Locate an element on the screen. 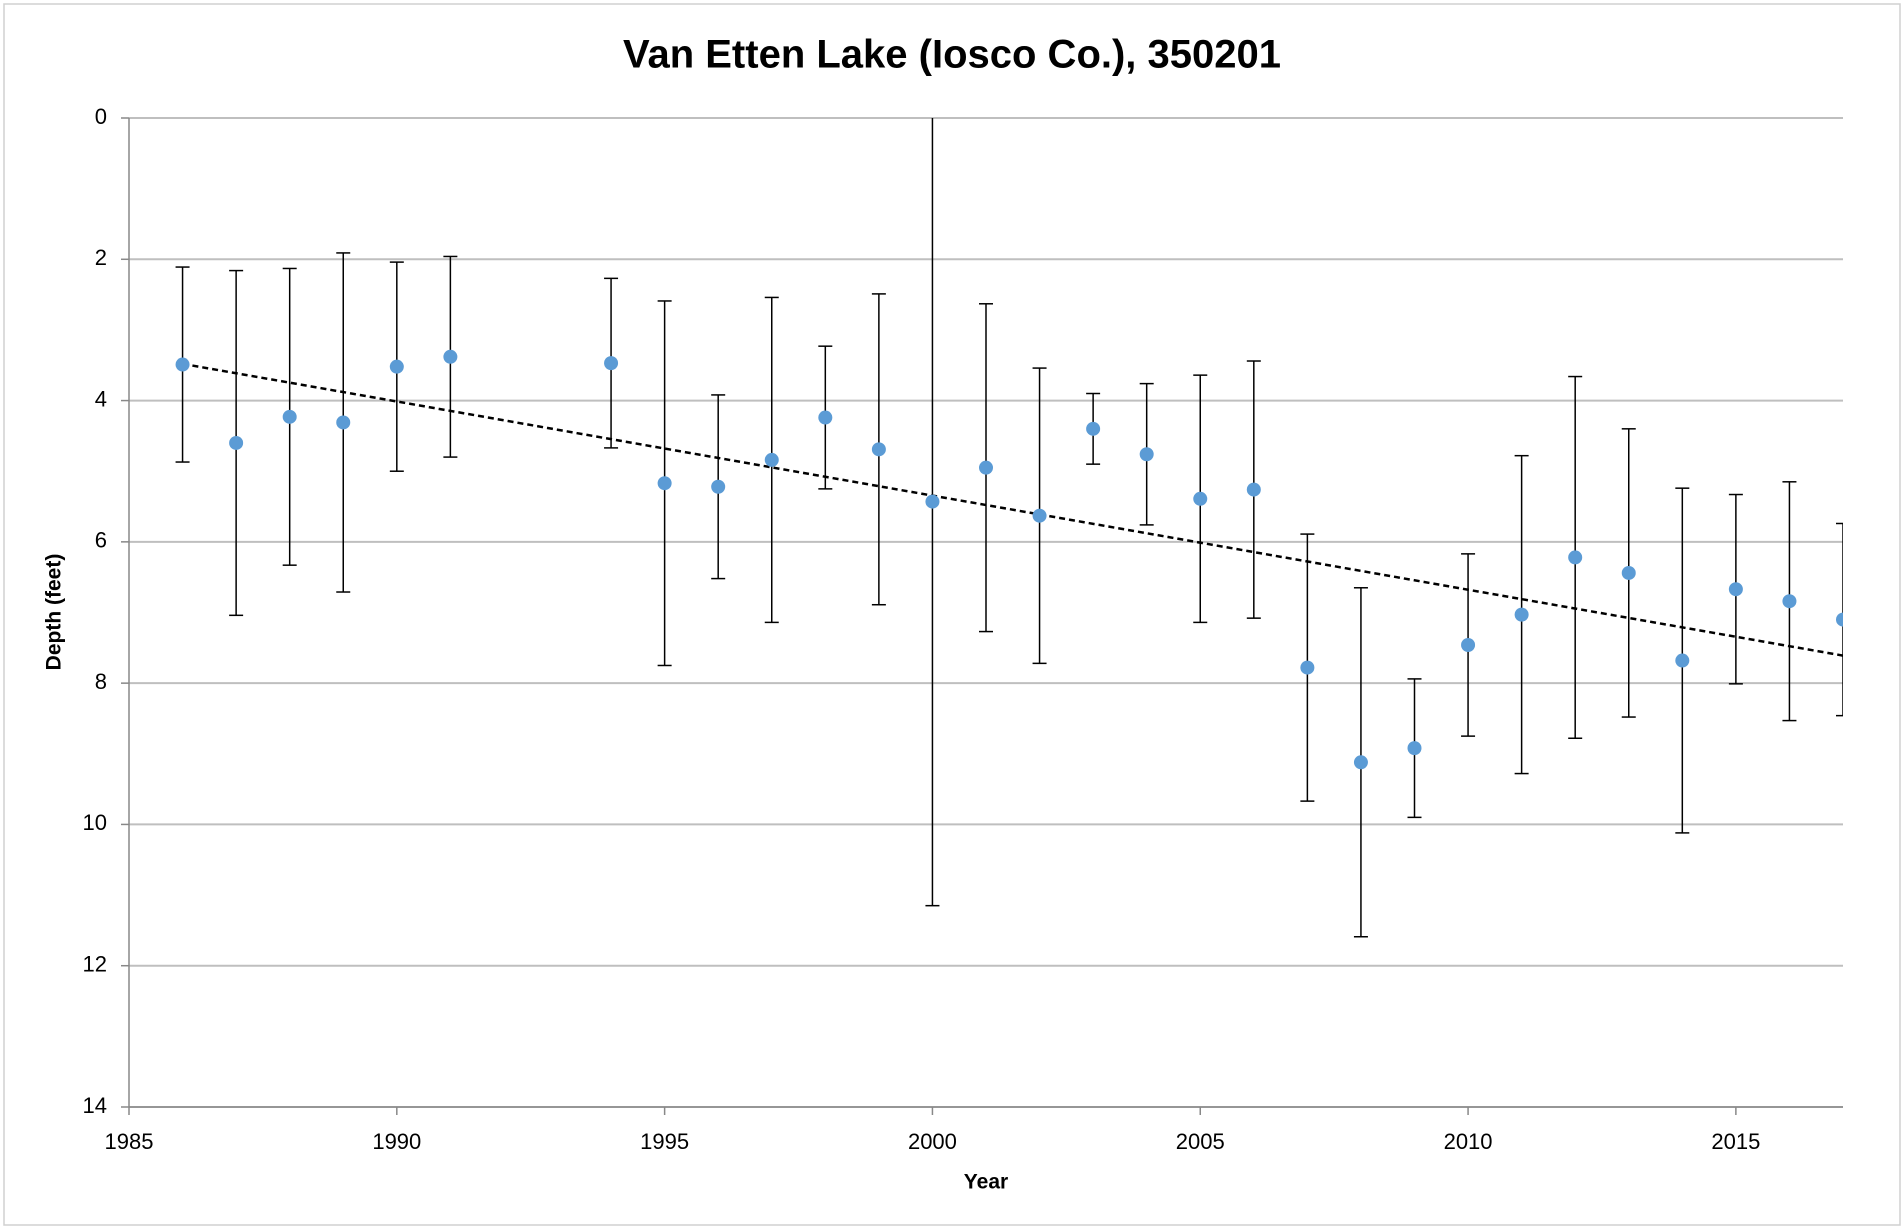 The image size is (1904, 1229). x-tick-label: 1990 is located at coordinates (396, 1141).